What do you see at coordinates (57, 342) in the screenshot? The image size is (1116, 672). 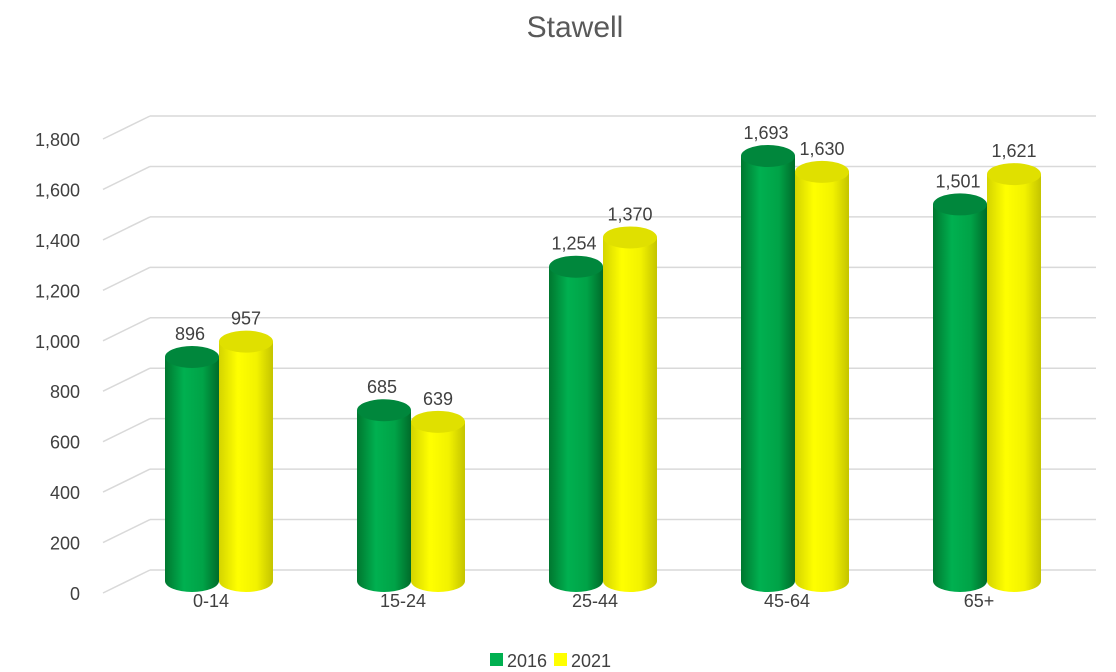 I see `y-tick-label: 1,000` at bounding box center [57, 342].